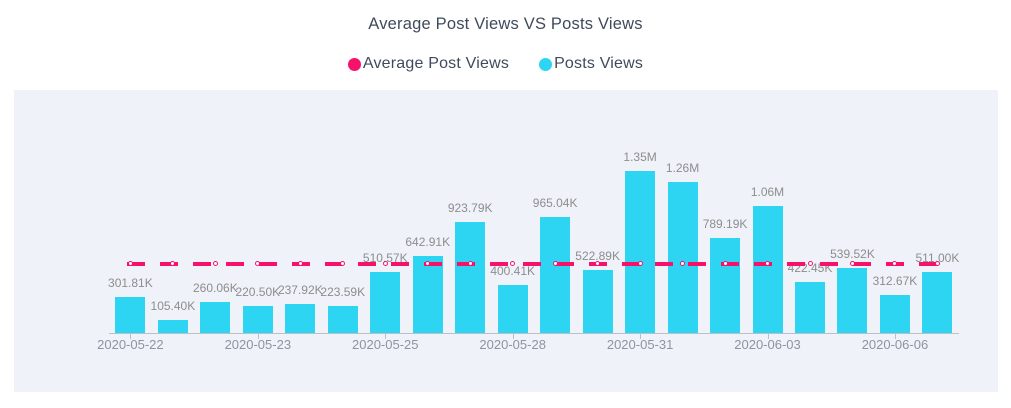 This screenshot has width=1011, height=408. I want to click on bar-value-label: 105.40K, so click(173, 306).